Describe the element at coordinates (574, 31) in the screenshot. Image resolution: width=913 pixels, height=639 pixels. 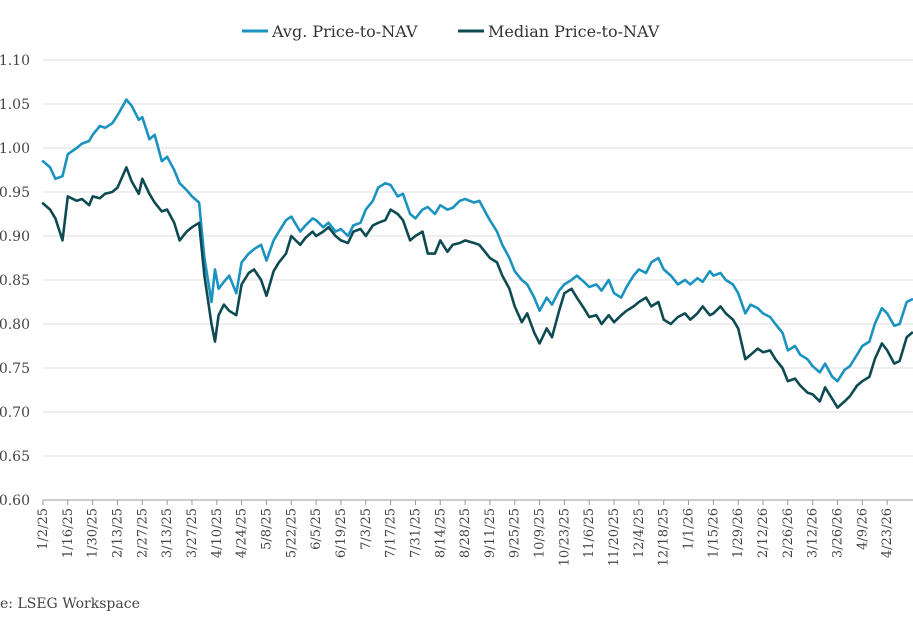
I see `legend-label-median: Median Price-to-NAV` at that location.